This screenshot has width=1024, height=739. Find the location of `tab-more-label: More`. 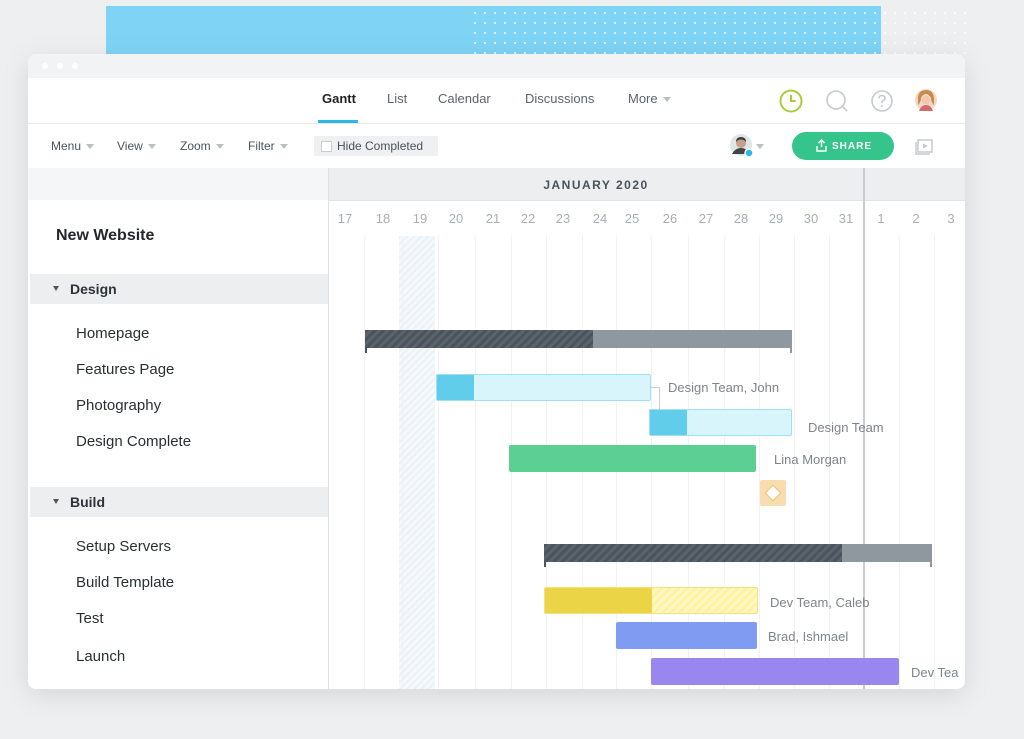

tab-more-label: More is located at coordinates (643, 98).